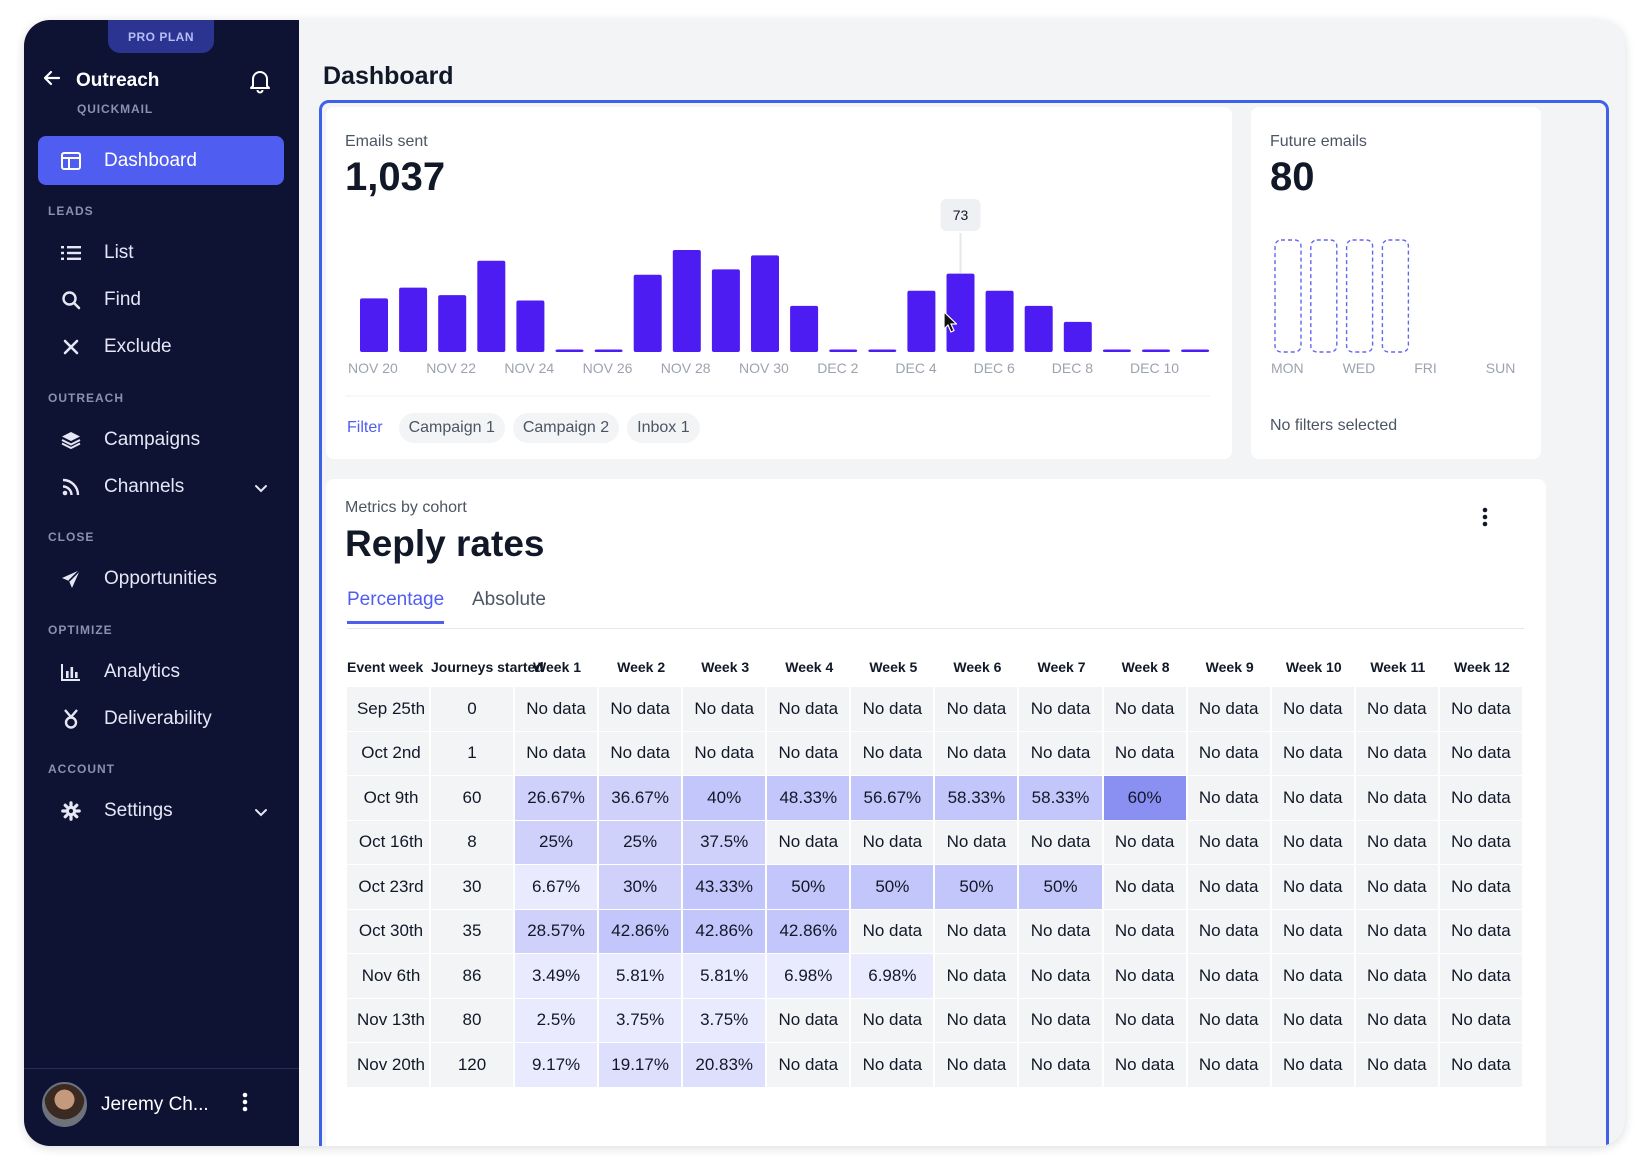 This screenshot has height=1175, width=1648. I want to click on tab-percentage: Percentage, so click(396, 606).